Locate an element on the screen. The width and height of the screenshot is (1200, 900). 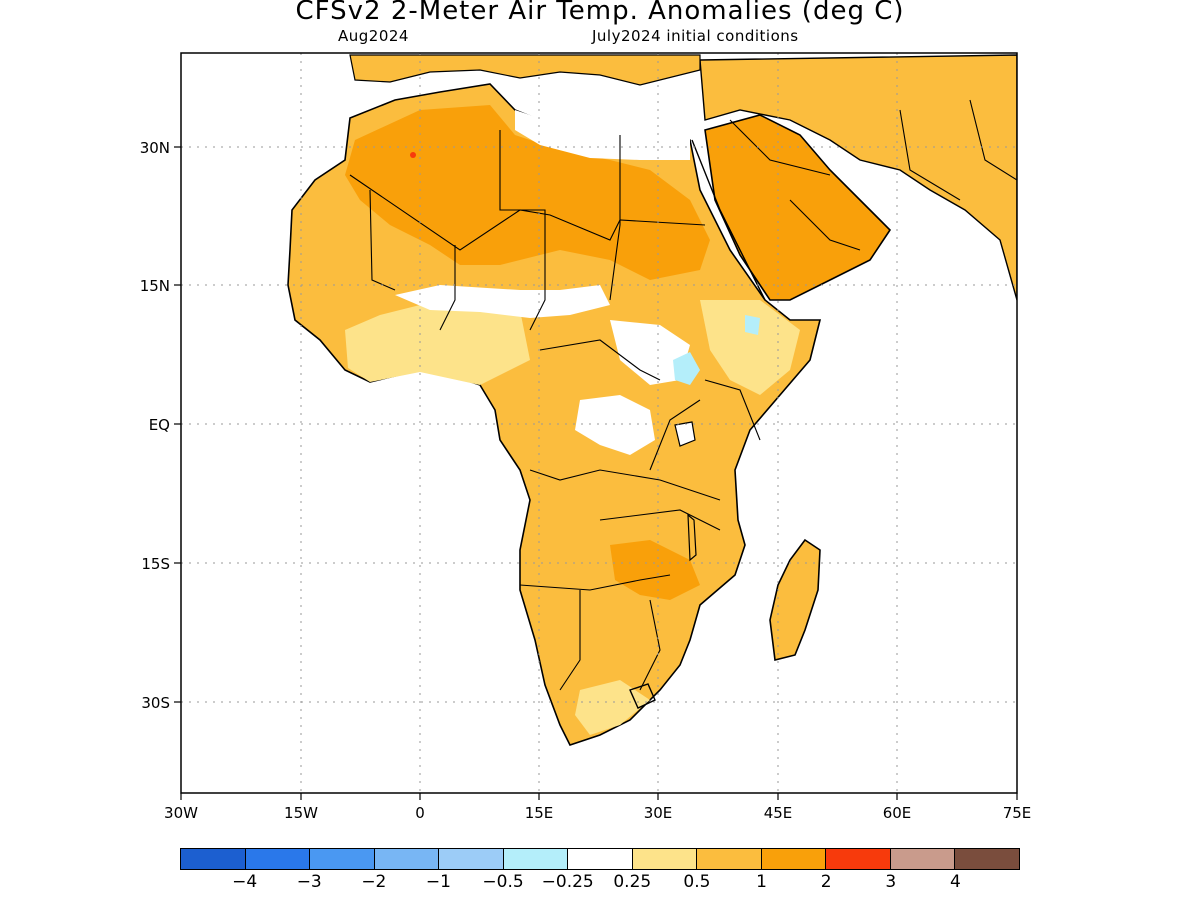
lake-victoria is located at coordinates (685, 434).